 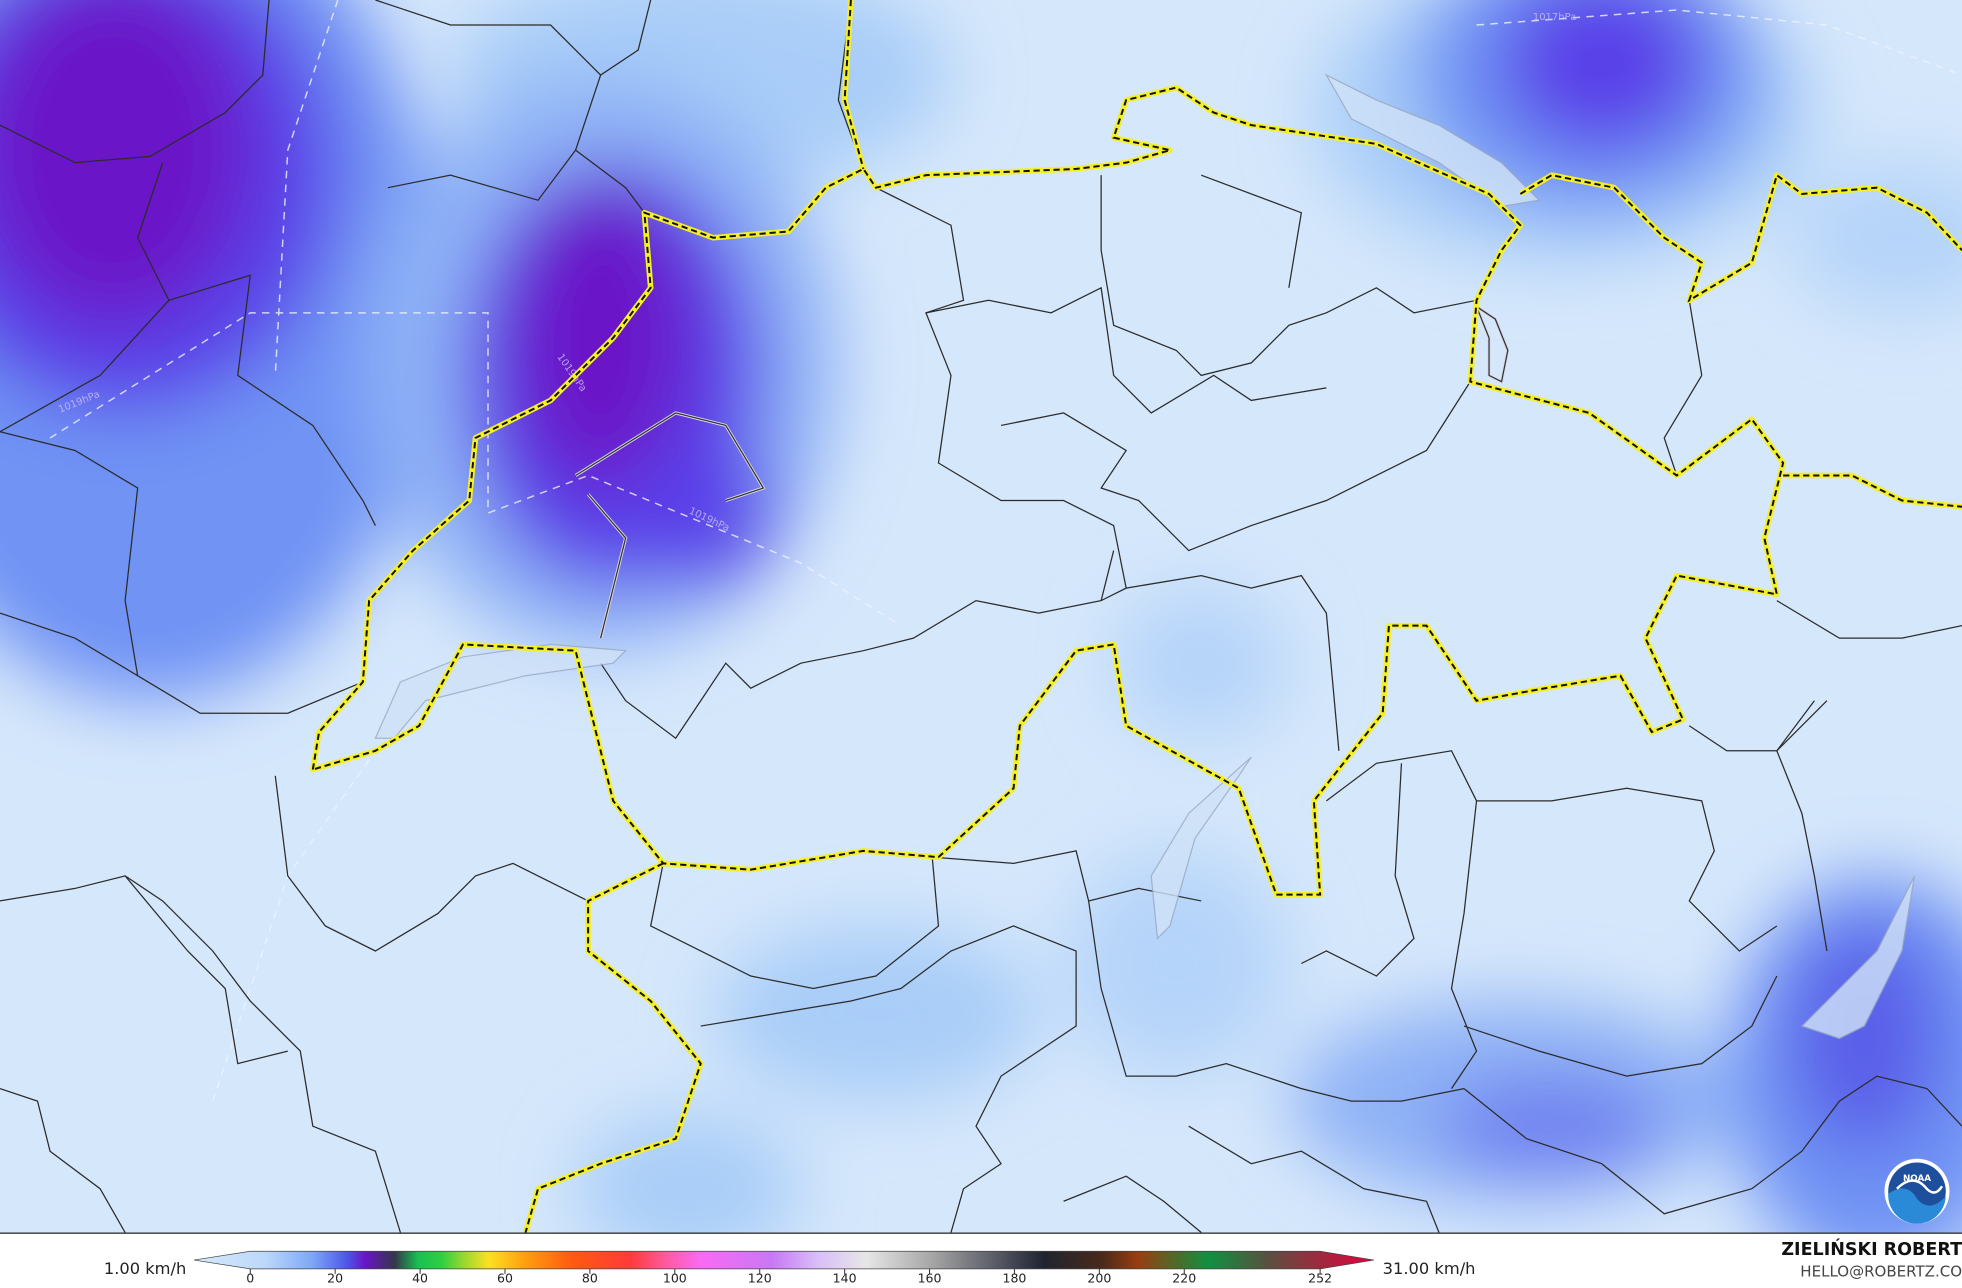 I want to click on colorbar-tick-label: 100, so click(x=674, y=1279).